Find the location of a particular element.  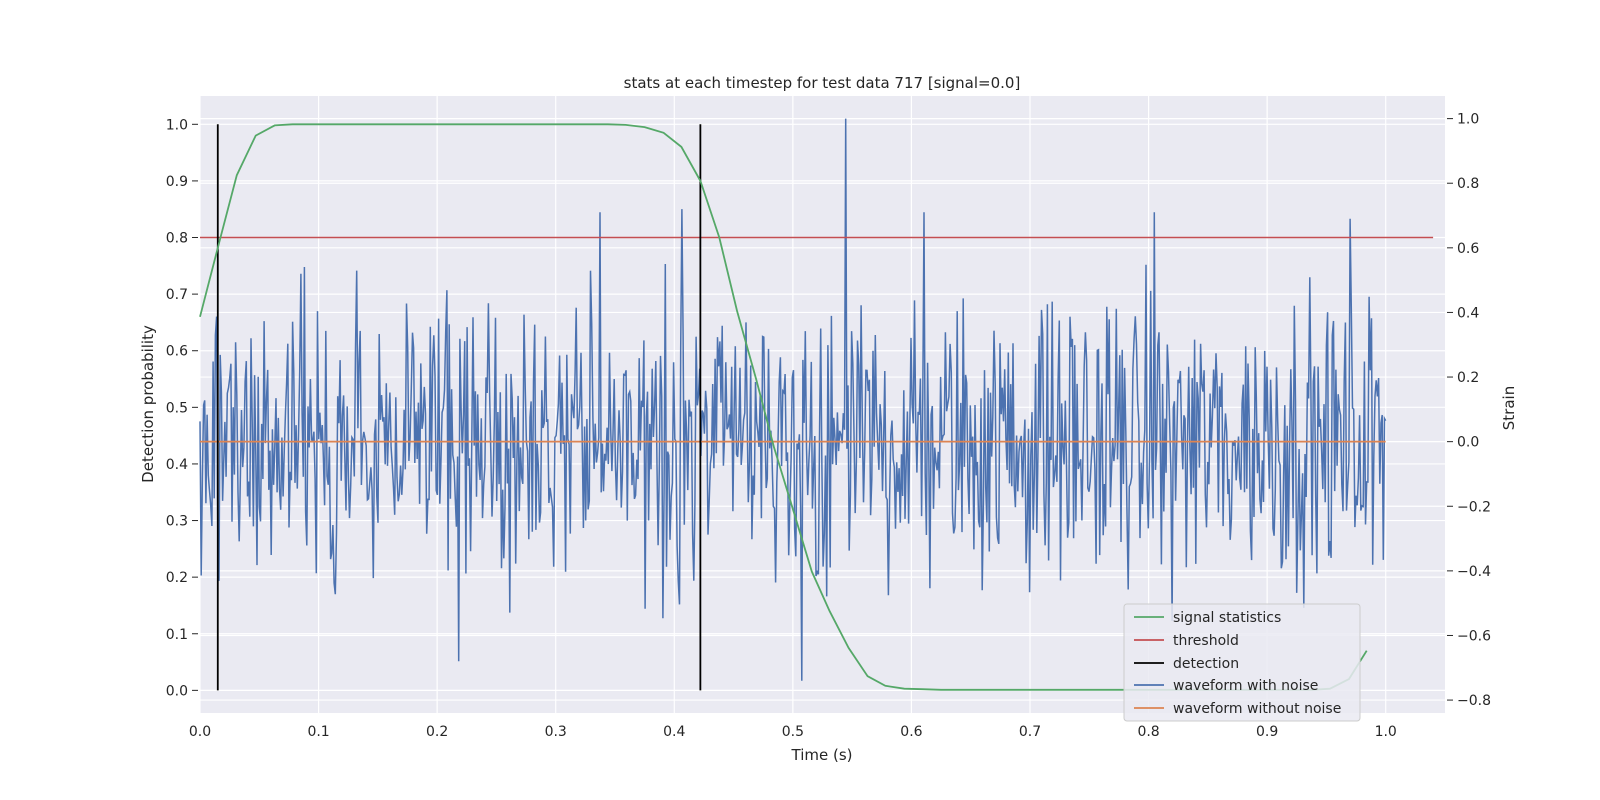

y-right-tick-label: 0.8 is located at coordinates (1468, 184).